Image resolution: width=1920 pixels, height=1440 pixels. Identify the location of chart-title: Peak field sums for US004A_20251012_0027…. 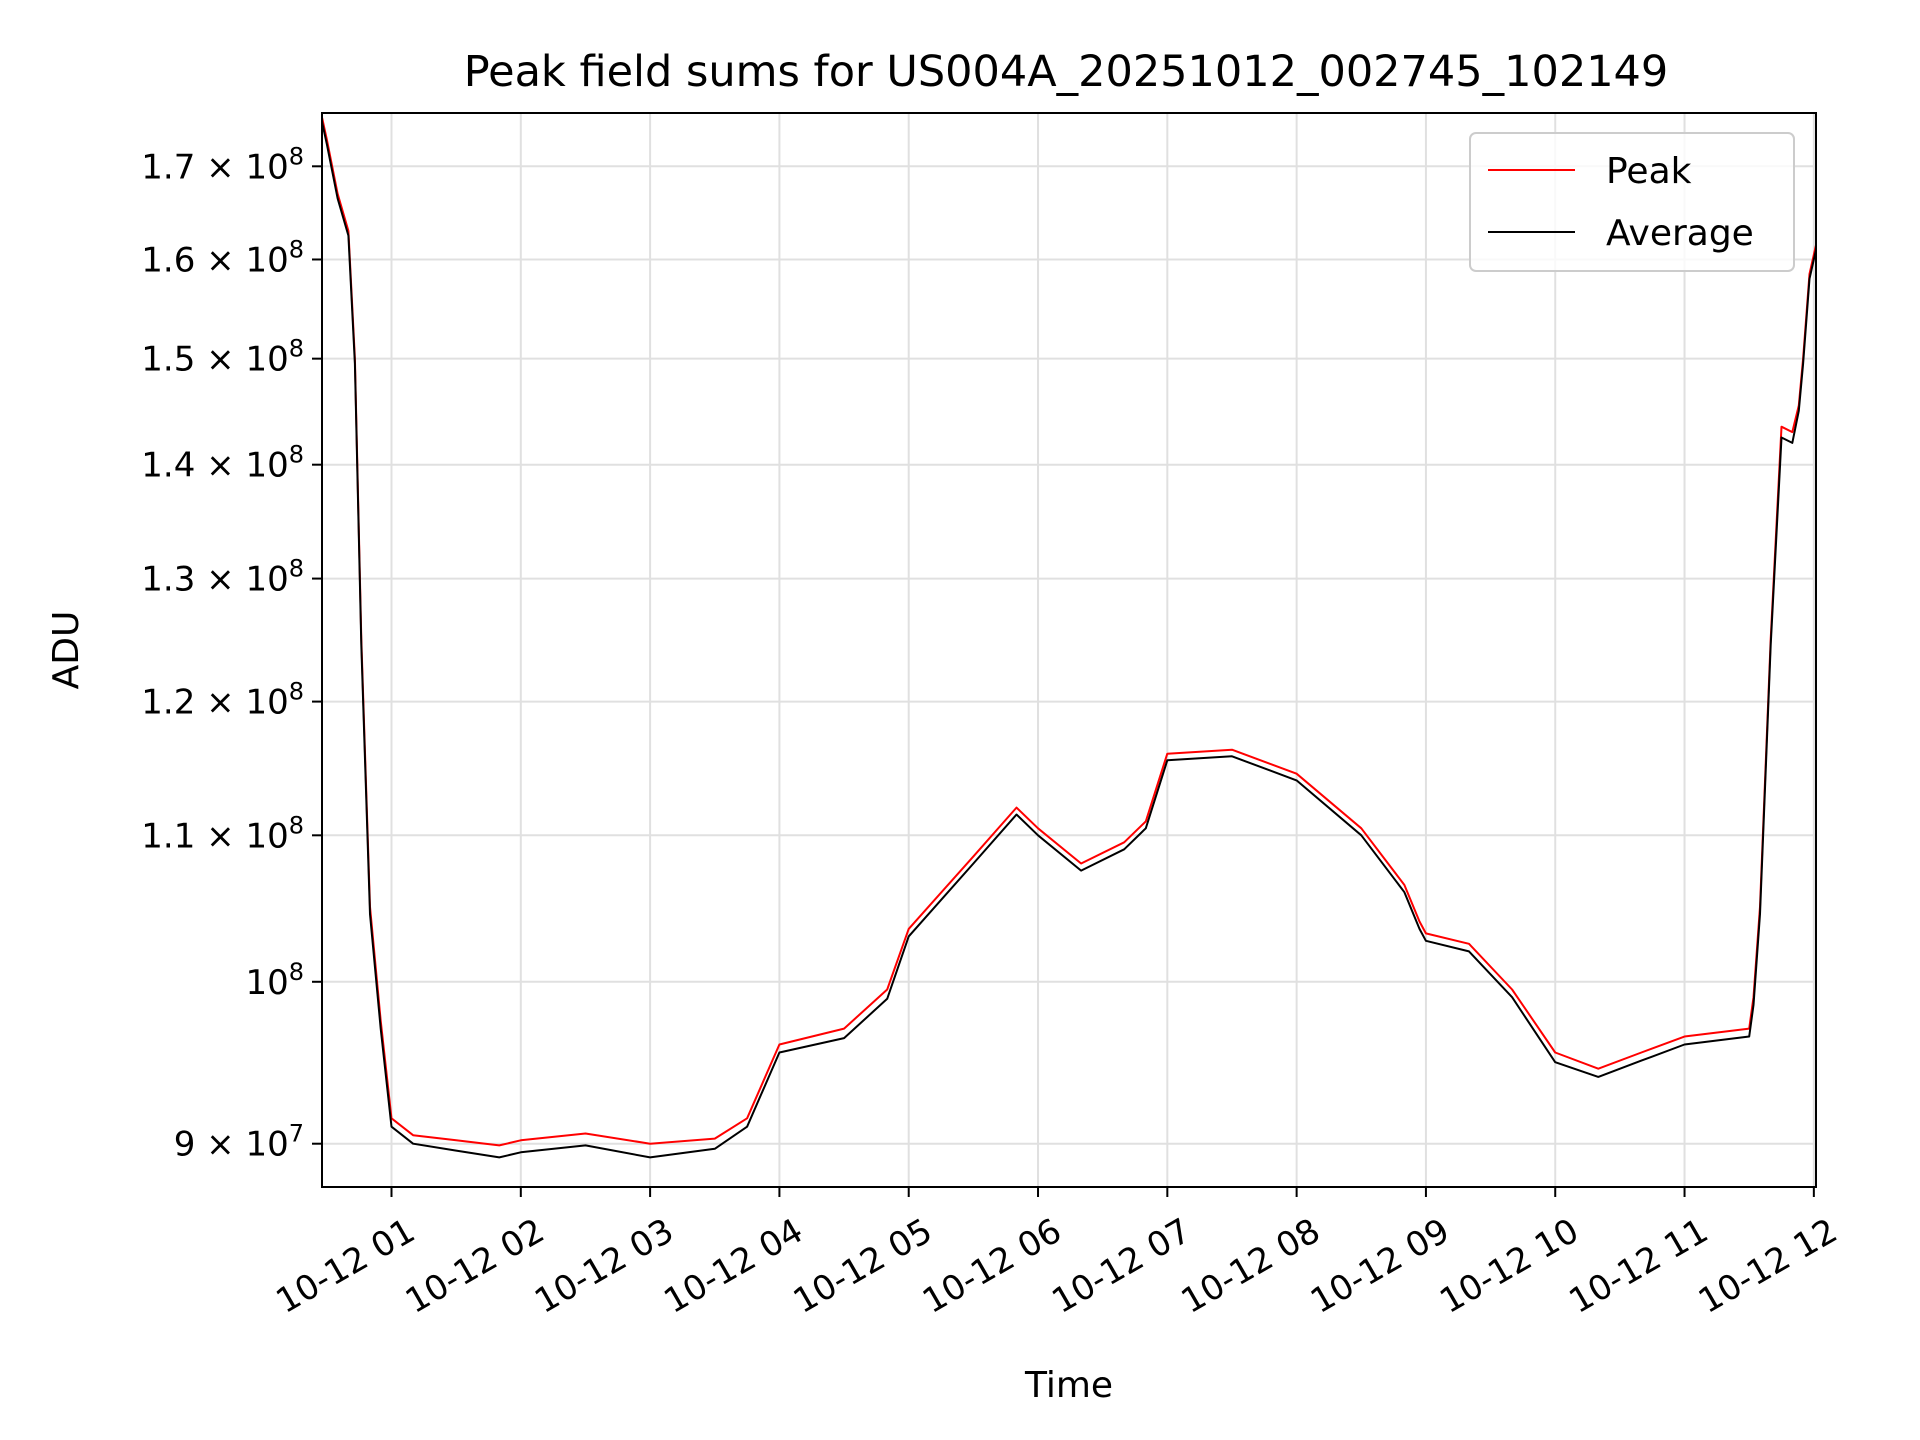
(1066, 72).